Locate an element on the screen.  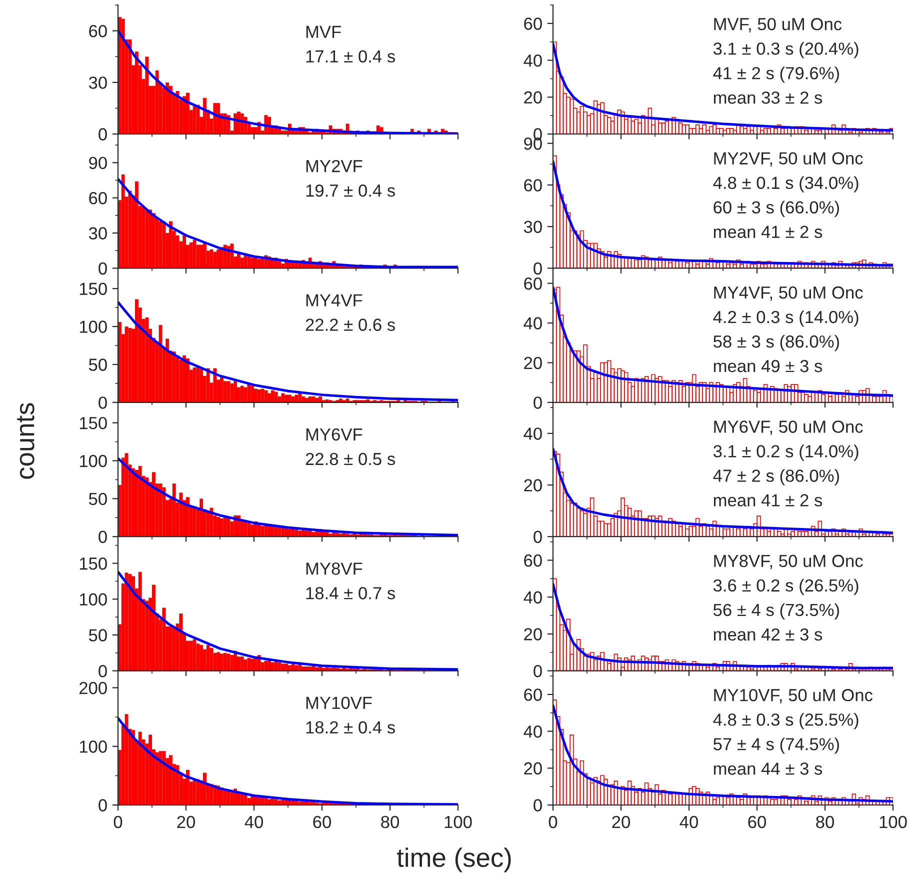
annotation: 19.7 ± 0.4 s is located at coordinates (350, 190).